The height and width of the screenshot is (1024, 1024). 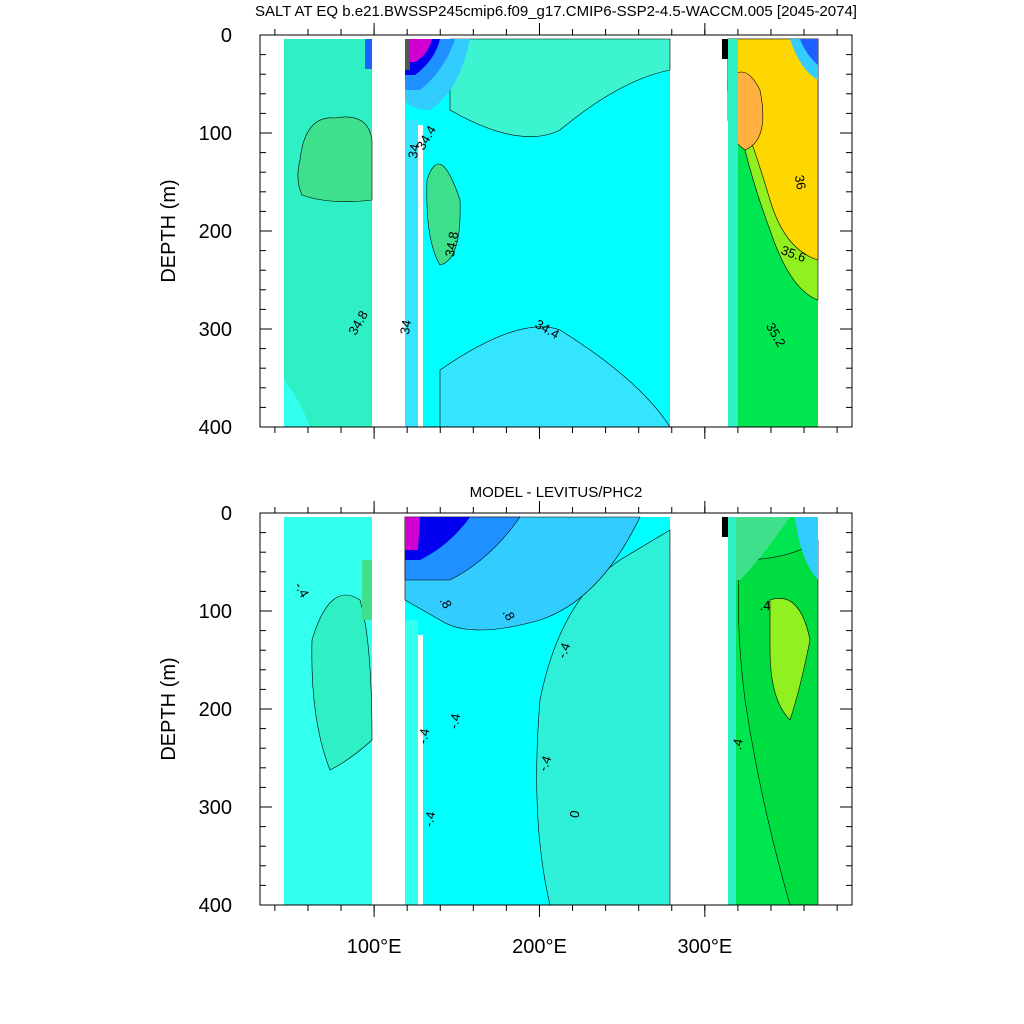 What do you see at coordinates (704, 947) in the screenshot?
I see `x-tick-label: 300°E` at bounding box center [704, 947].